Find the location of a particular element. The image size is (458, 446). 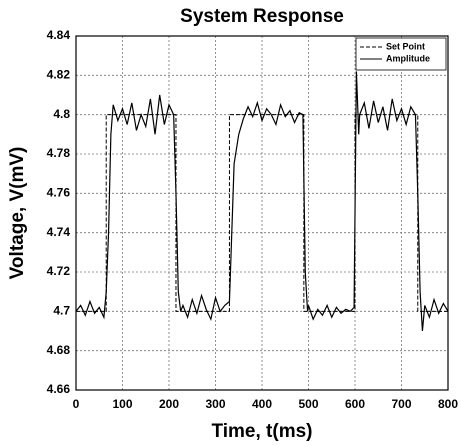

y-tick-label: 4.68 is located at coordinates (59, 350).